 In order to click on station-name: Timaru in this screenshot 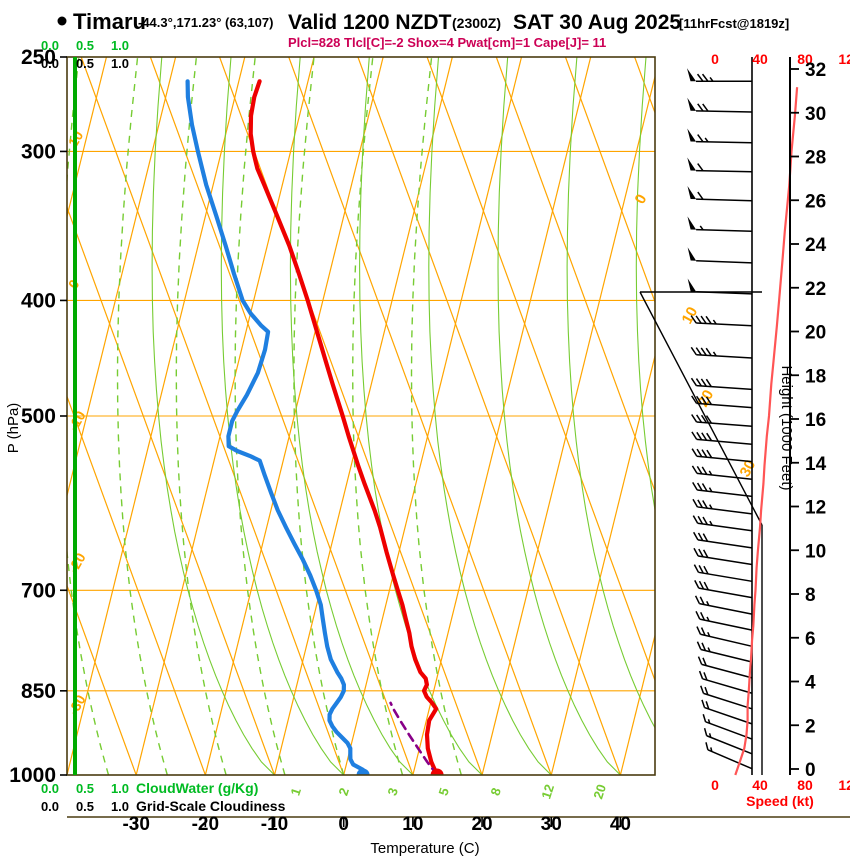, I will do `click(109, 21)`.